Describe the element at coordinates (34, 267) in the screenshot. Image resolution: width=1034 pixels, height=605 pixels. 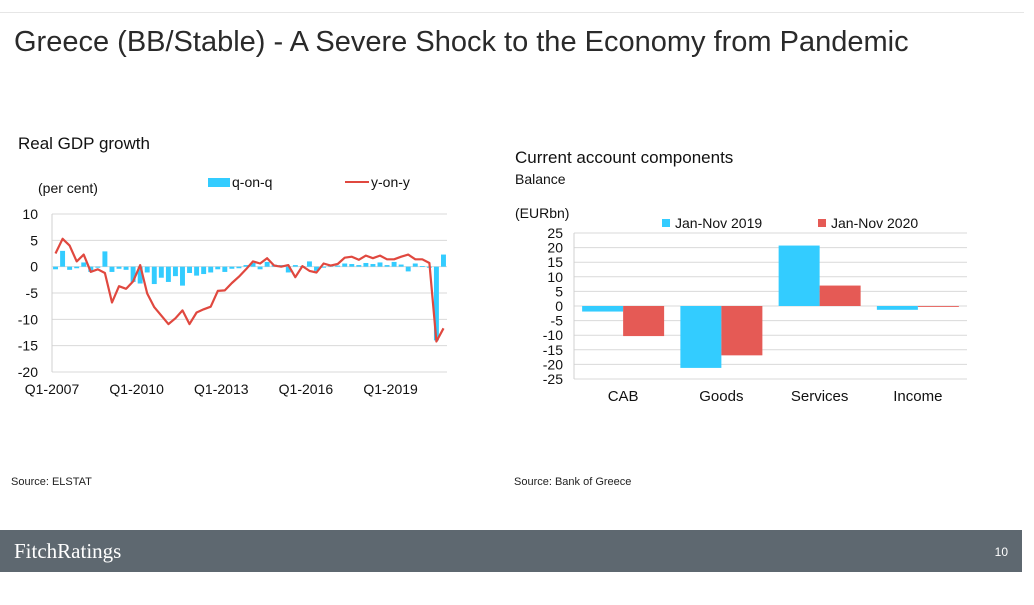
I see `gdp-y-tick-label: 0` at that location.